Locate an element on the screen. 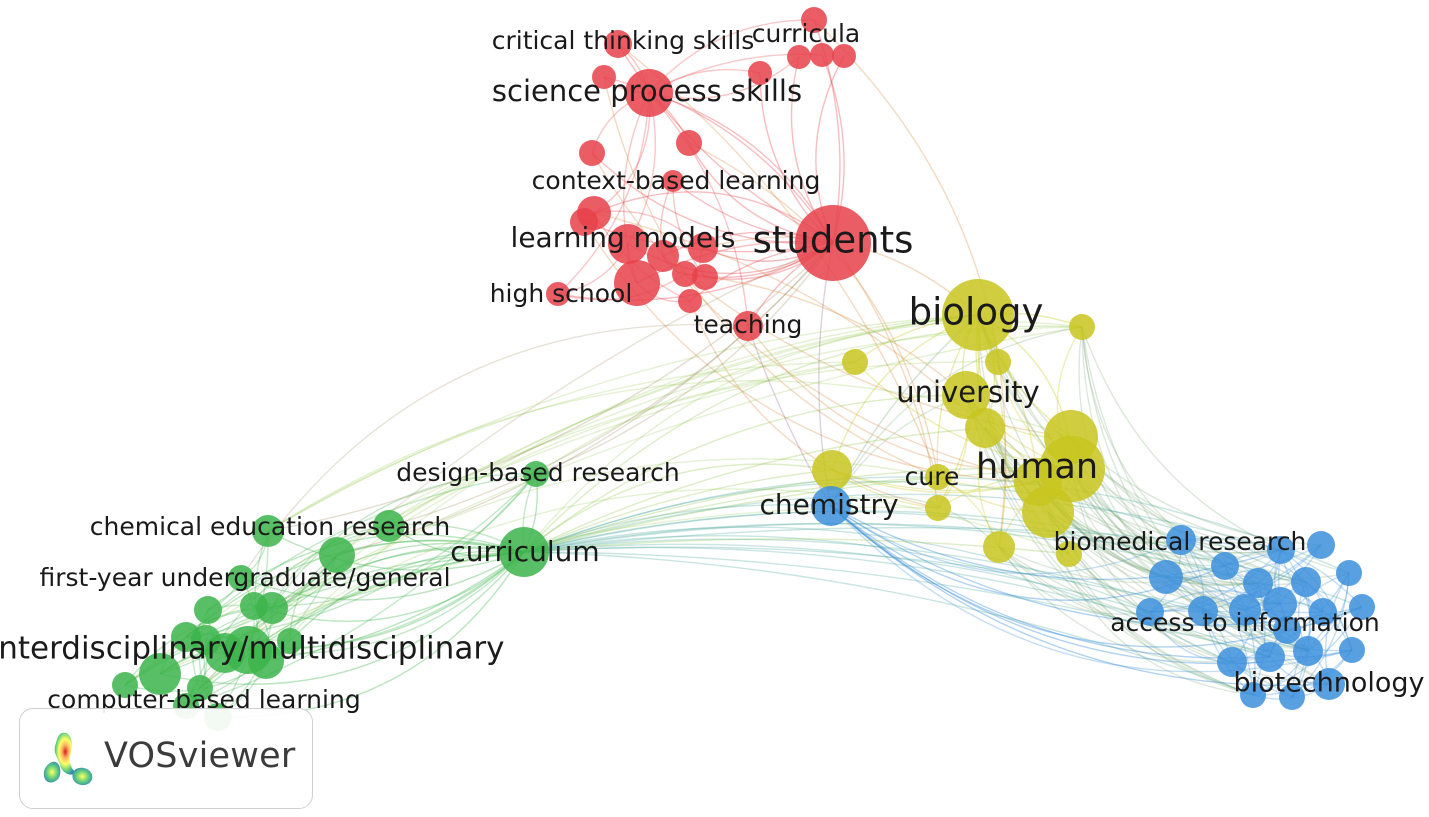  node-g17 is located at coordinates (125, 685).